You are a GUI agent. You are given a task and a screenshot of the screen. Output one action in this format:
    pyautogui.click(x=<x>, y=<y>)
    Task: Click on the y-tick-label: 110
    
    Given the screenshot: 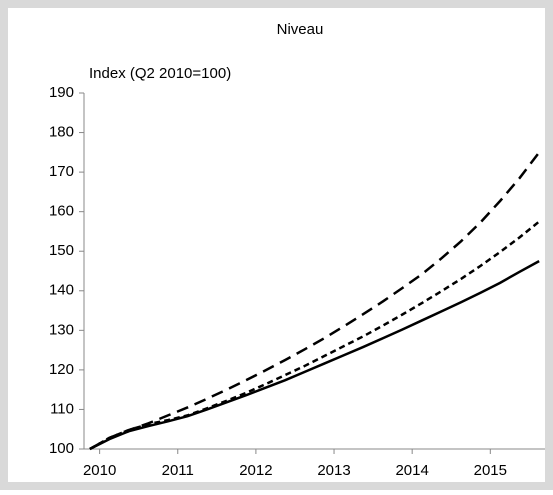 What is the action you would take?
    pyautogui.click(x=62, y=408)
    